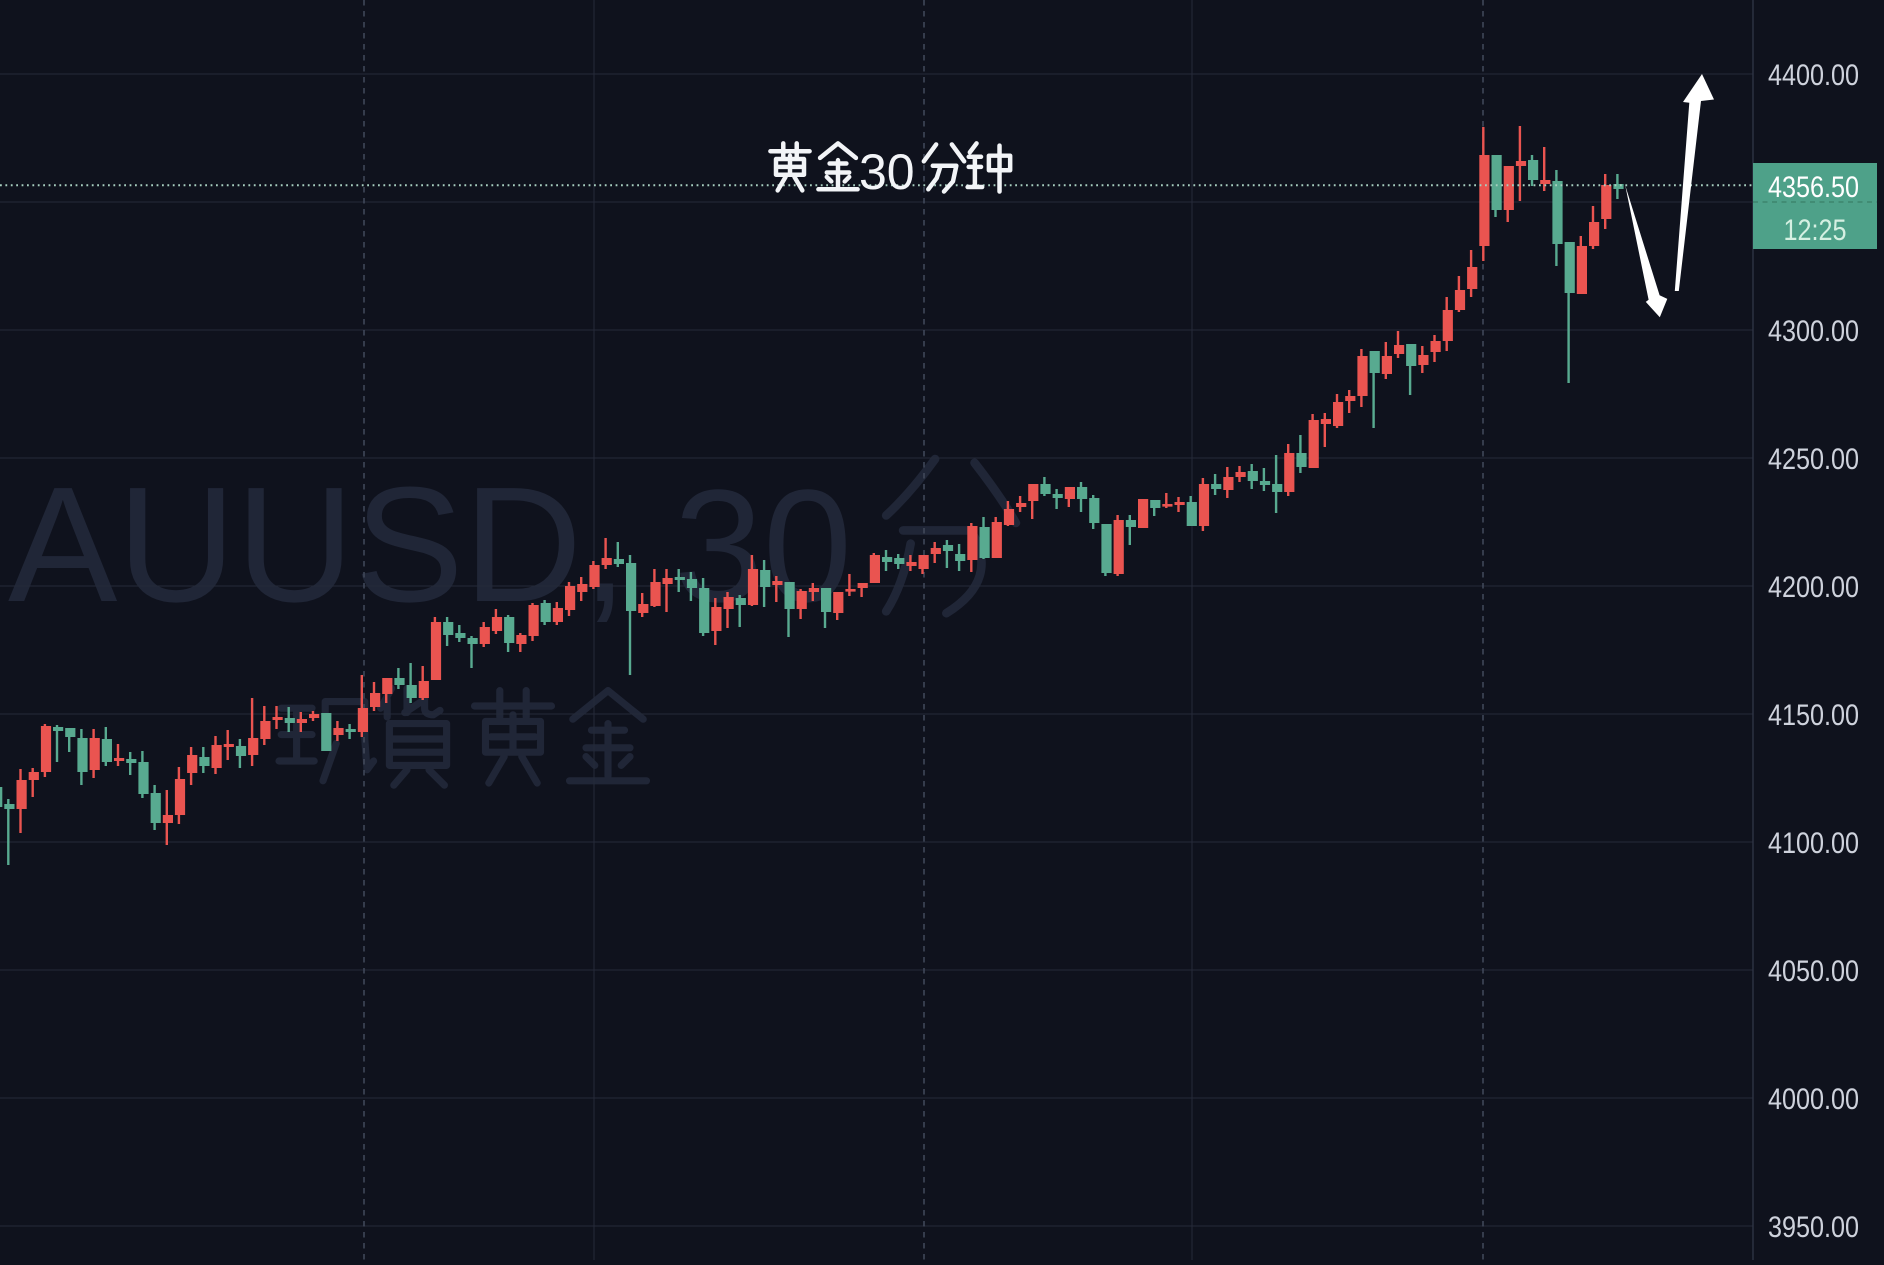  What do you see at coordinates (1813, 459) in the screenshot?
I see `svg-text: 4250.00` at bounding box center [1813, 459].